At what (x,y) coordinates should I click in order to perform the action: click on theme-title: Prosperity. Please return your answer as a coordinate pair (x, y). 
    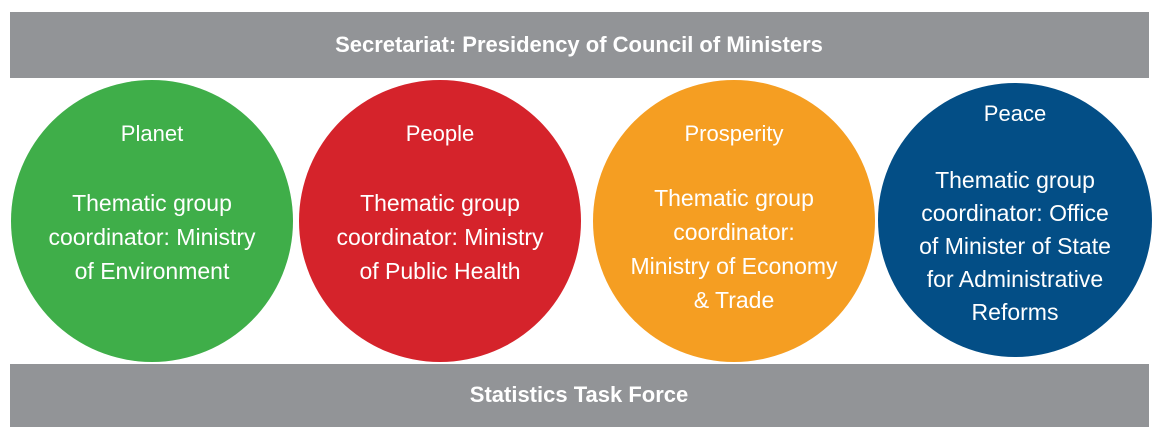
    Looking at the image, I should click on (733, 133).